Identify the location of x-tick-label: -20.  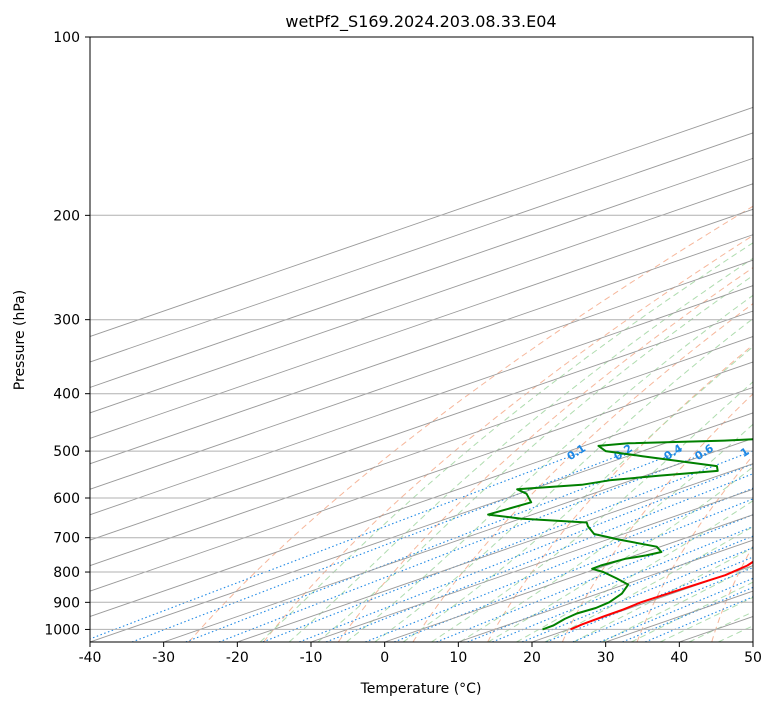
(237, 658).